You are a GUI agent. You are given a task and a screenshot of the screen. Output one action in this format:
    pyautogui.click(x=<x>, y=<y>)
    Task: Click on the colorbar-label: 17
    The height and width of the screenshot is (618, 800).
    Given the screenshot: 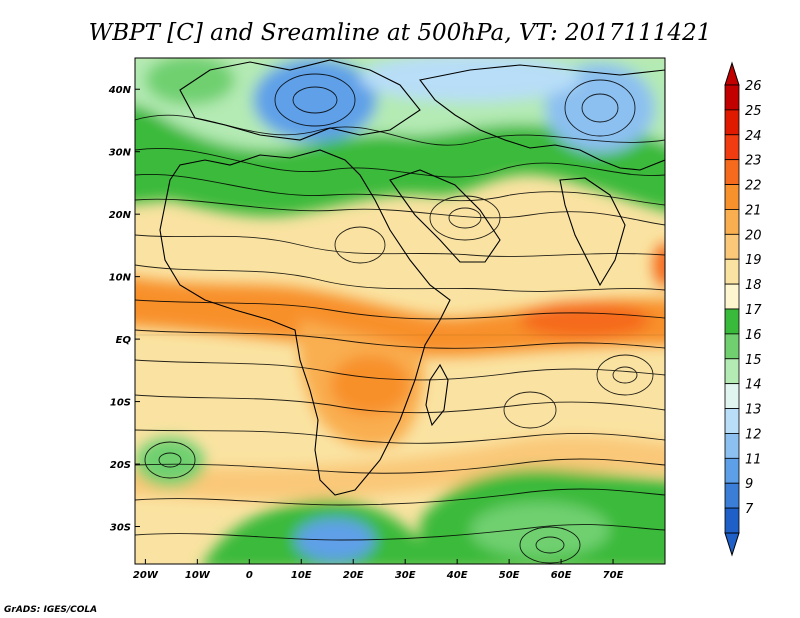 What is the action you would take?
    pyautogui.click(x=753, y=310)
    